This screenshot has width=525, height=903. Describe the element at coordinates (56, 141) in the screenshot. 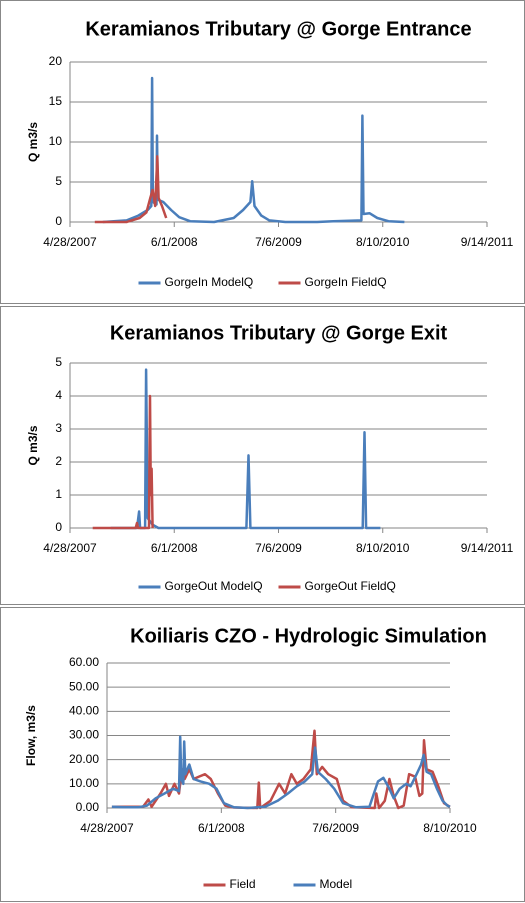

I see `y-tick-label: 10` at that location.